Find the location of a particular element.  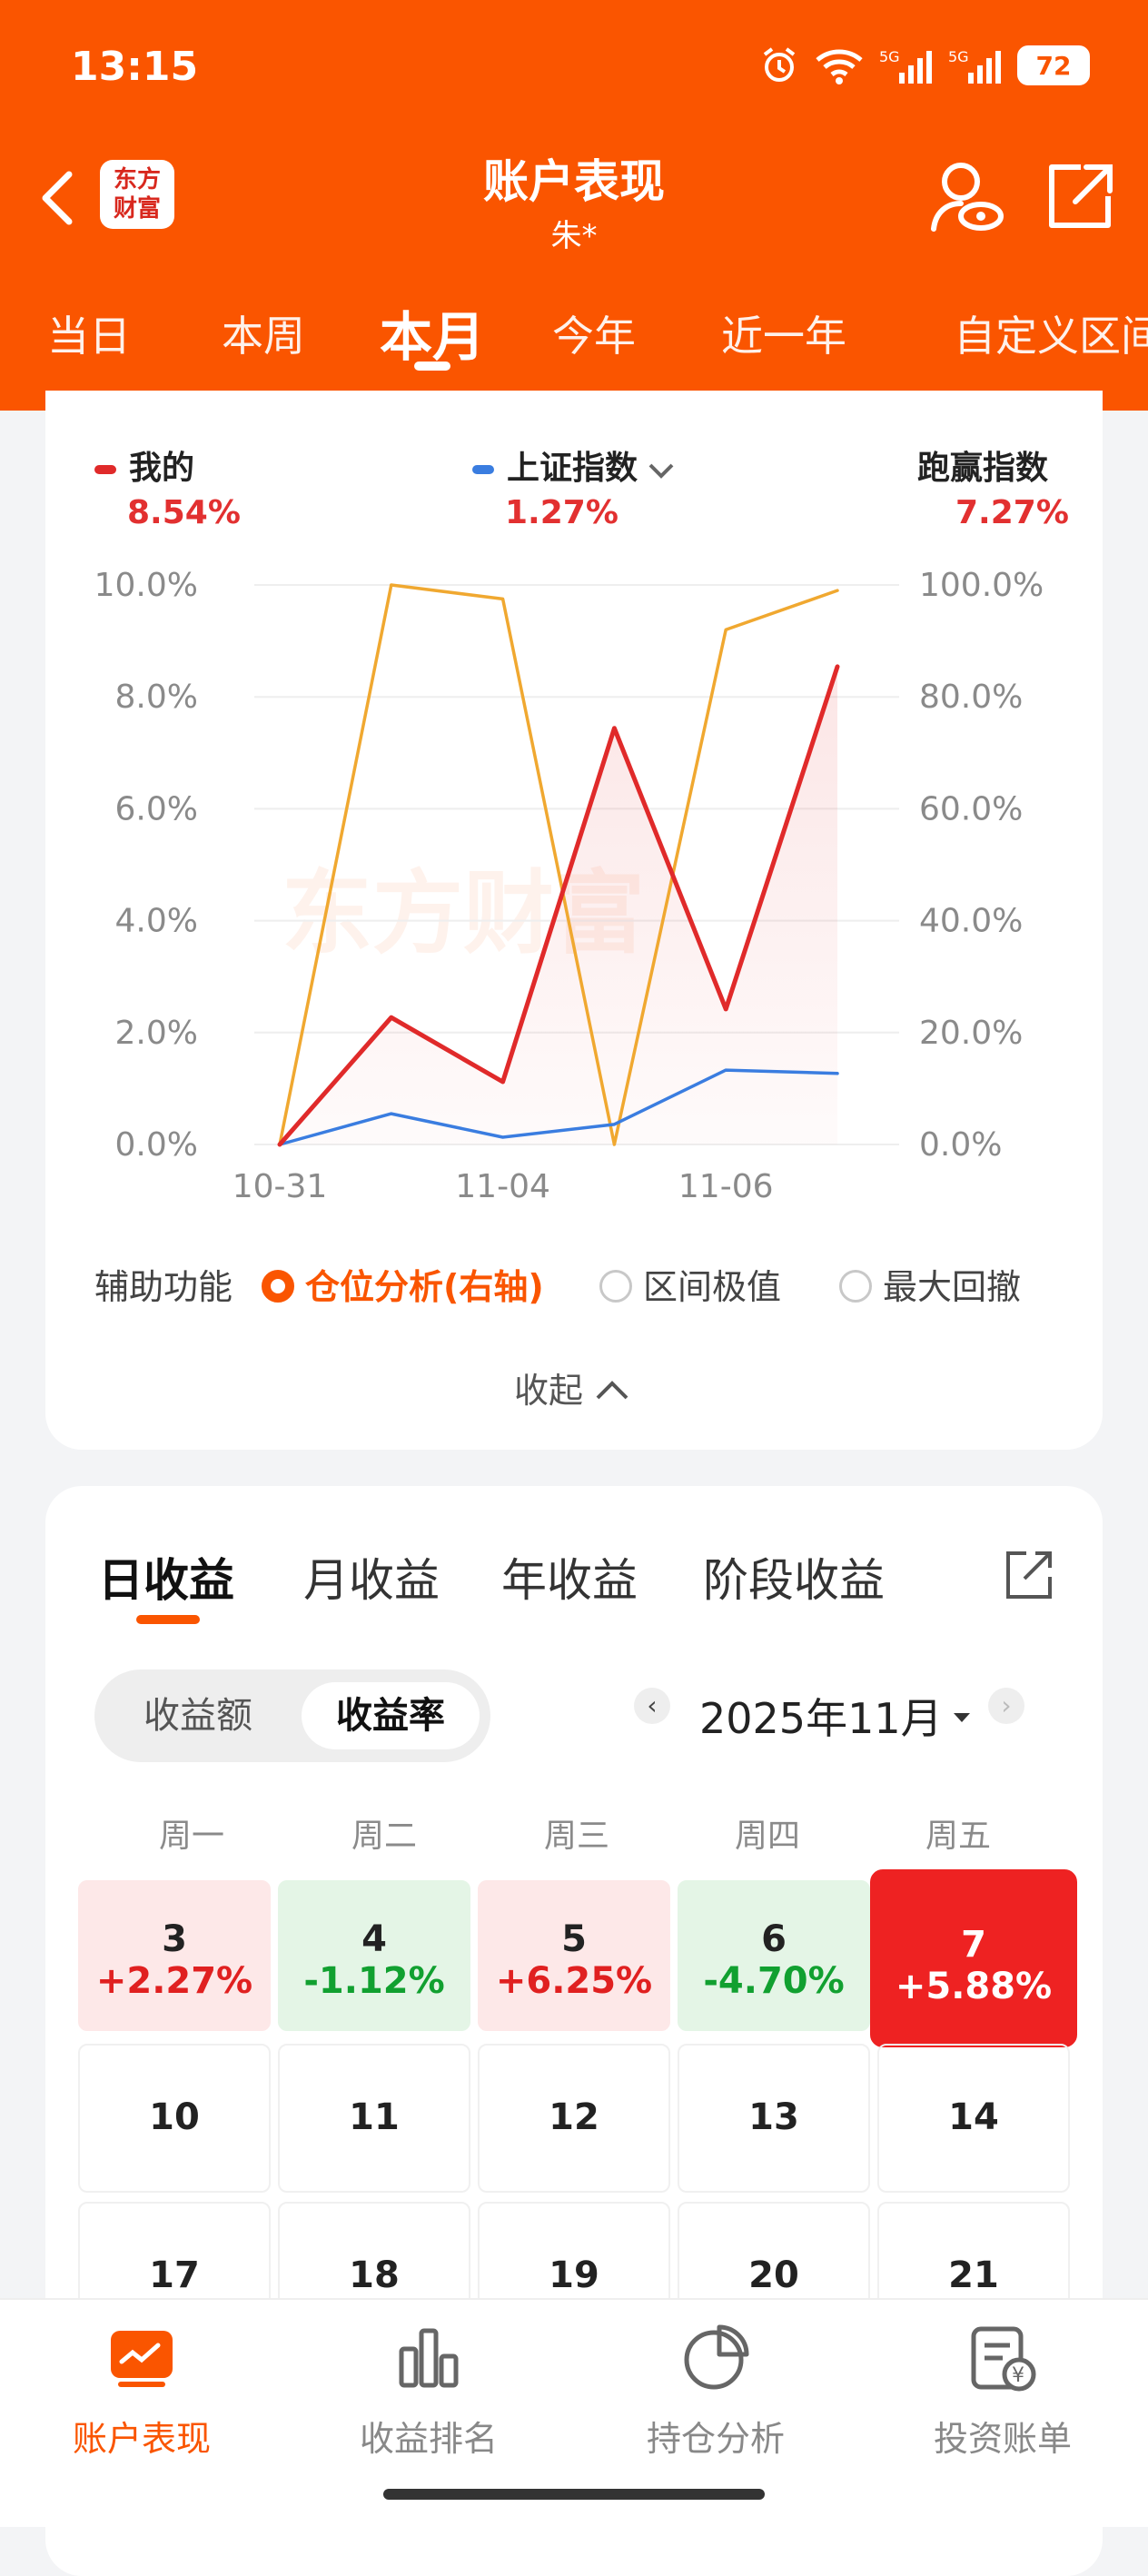

tab-daily-profit: 日收益 is located at coordinates (166, 1580).